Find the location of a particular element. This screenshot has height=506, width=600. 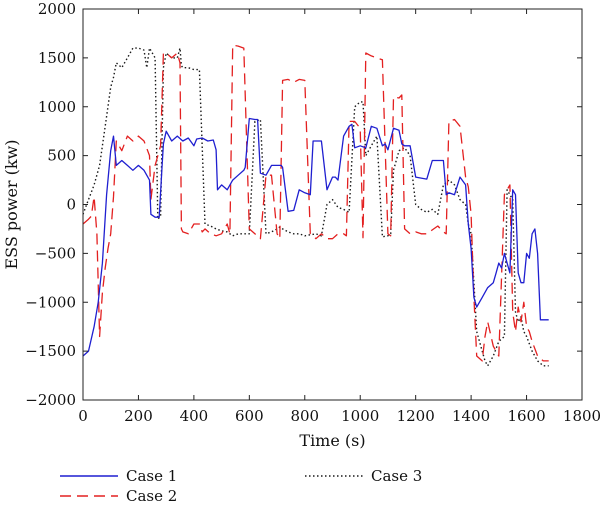

x-tick-label-600: 600 is located at coordinates (249, 416).